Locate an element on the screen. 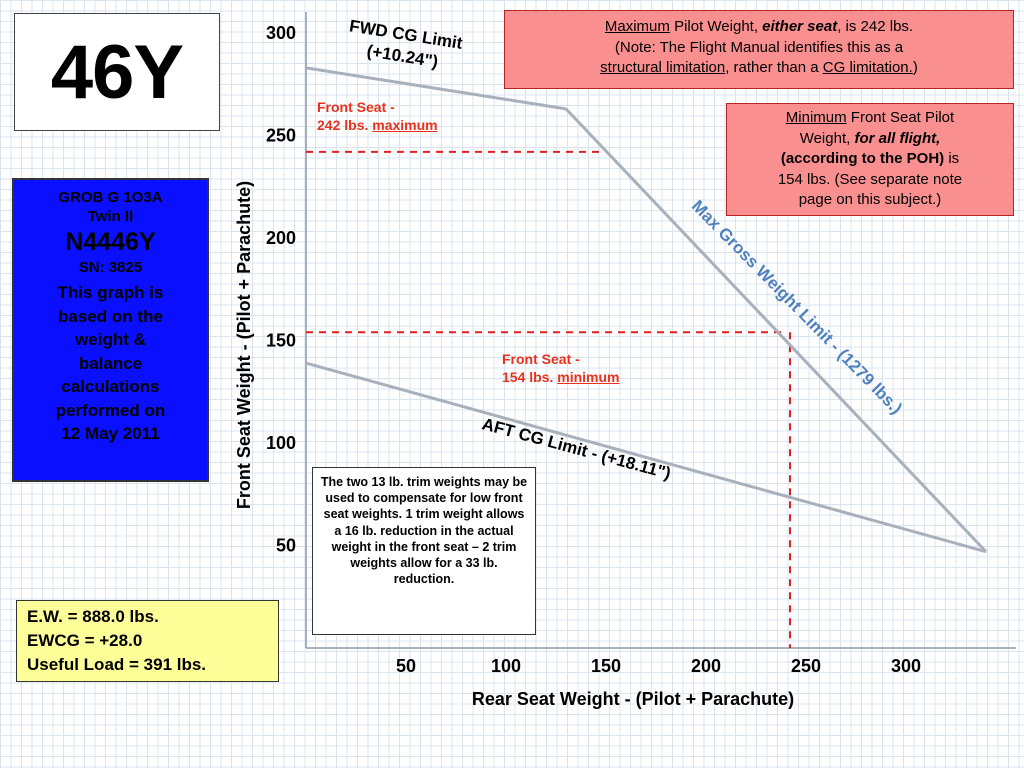  note-max-cg: CG limitation. is located at coordinates (867, 67).